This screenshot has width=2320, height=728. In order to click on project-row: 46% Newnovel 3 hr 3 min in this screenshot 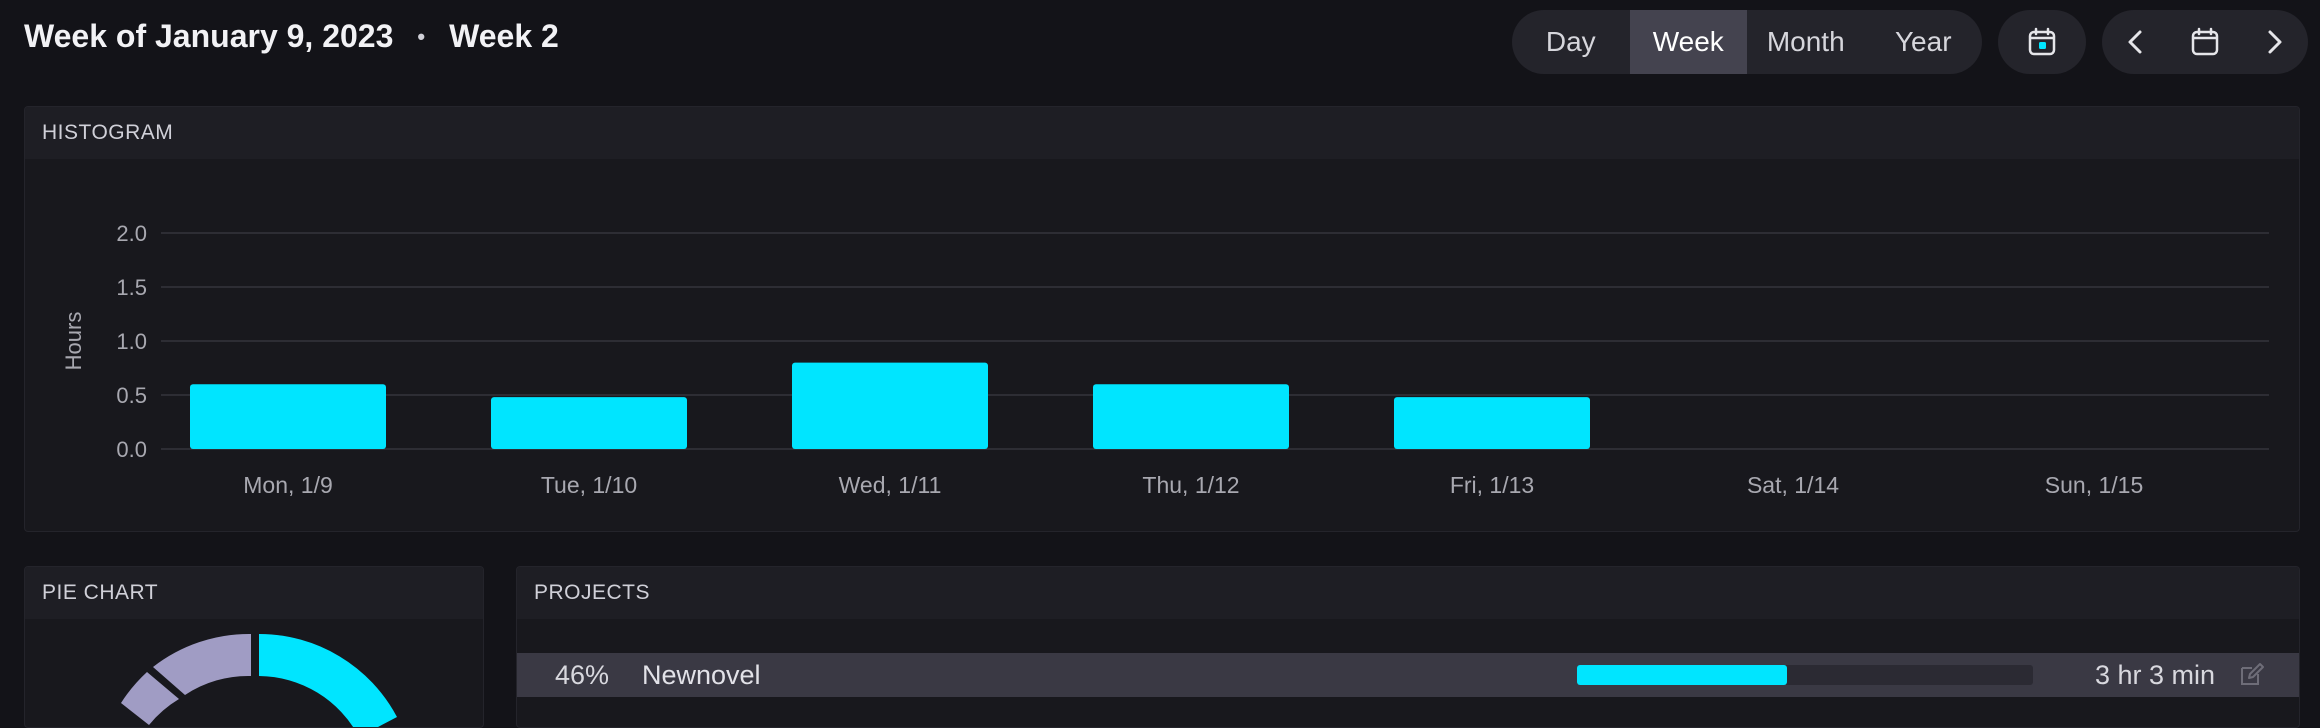, I will do `click(1408, 675)`.